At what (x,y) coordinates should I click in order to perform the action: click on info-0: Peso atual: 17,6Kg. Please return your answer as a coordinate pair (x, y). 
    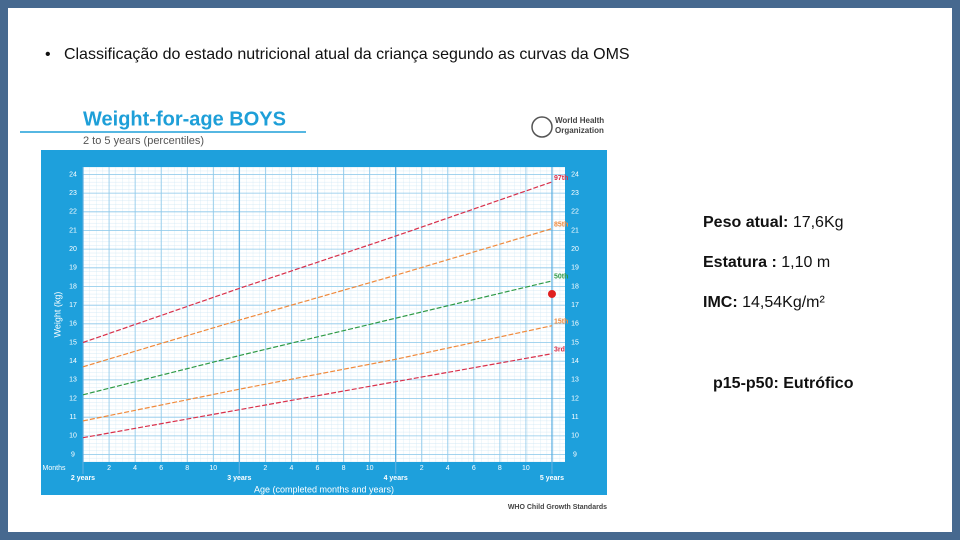
    Looking at the image, I should click on (773, 223).